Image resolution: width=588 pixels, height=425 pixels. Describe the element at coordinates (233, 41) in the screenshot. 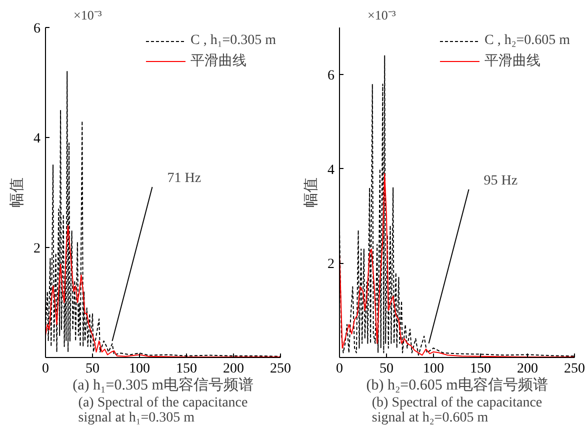

I see `legend-label: C , h₁=0.305 m` at that location.